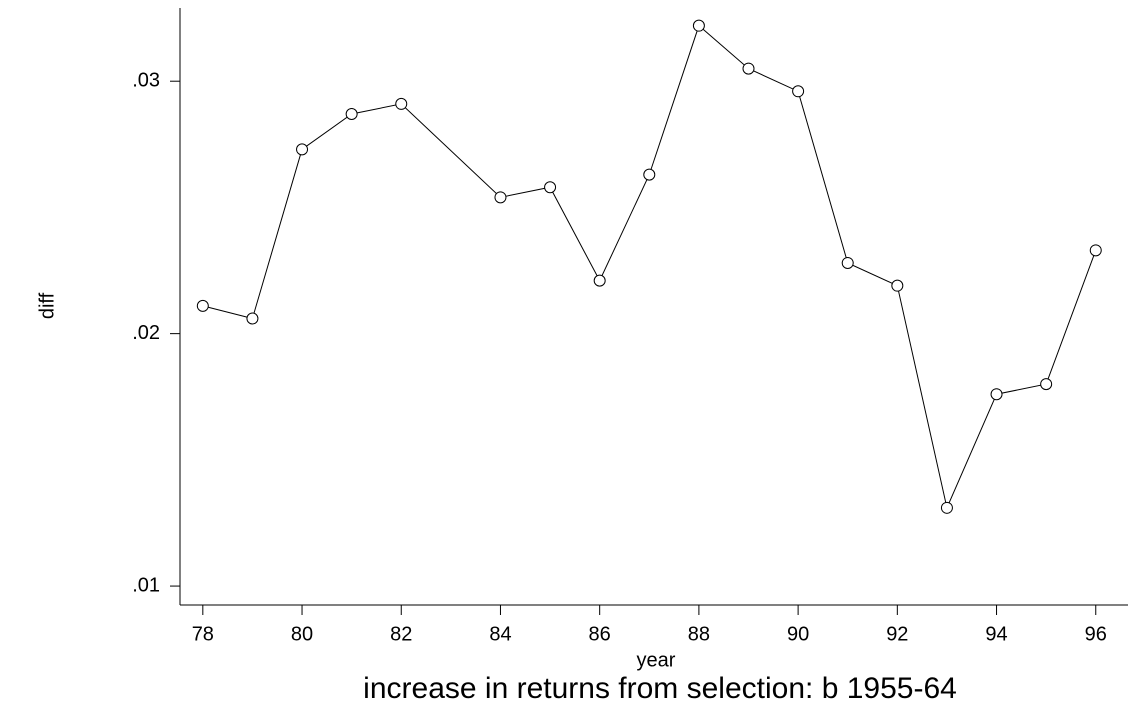 The image size is (1135, 712). I want to click on x-tick-label: 92, so click(897, 634).